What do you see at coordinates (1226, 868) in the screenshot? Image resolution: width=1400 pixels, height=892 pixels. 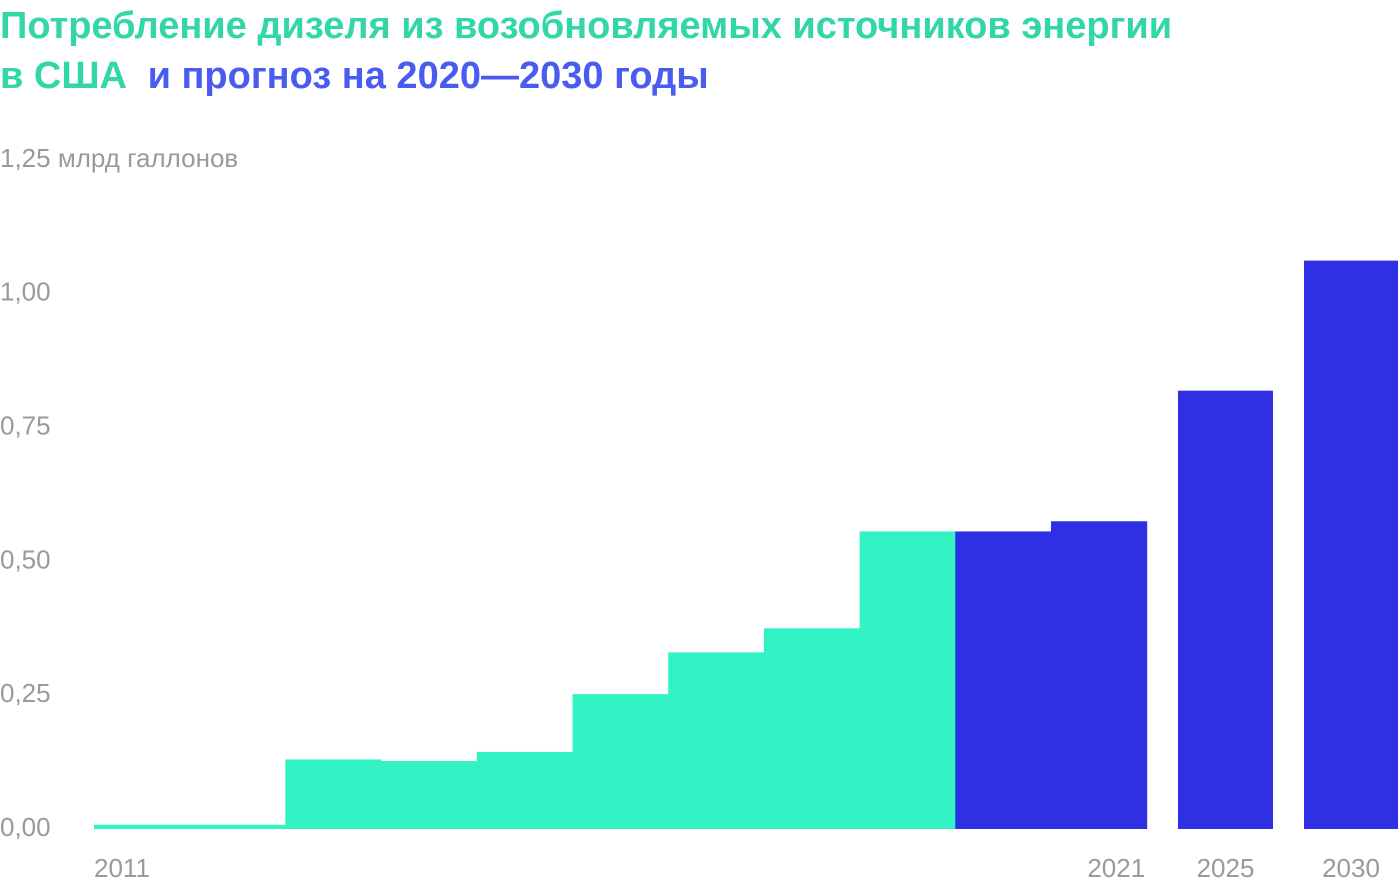 I see `x-tick-label: 2025` at bounding box center [1226, 868].